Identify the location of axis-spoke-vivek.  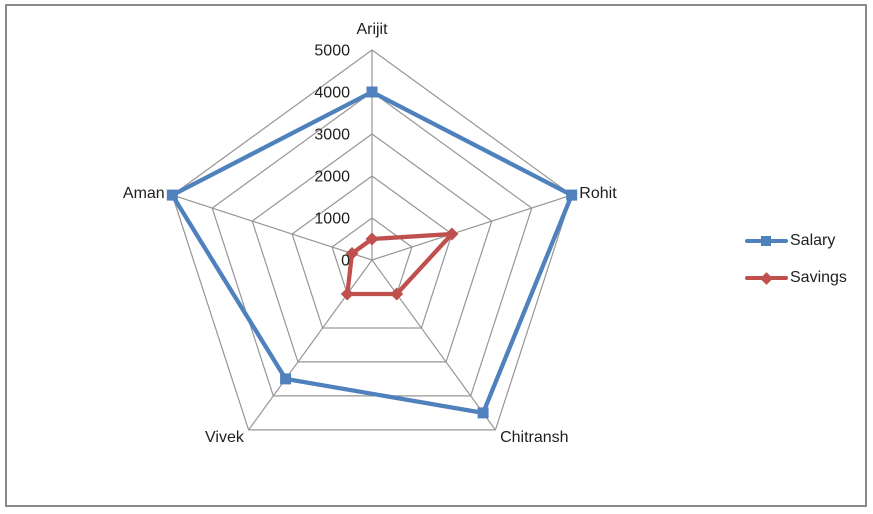
(310, 345).